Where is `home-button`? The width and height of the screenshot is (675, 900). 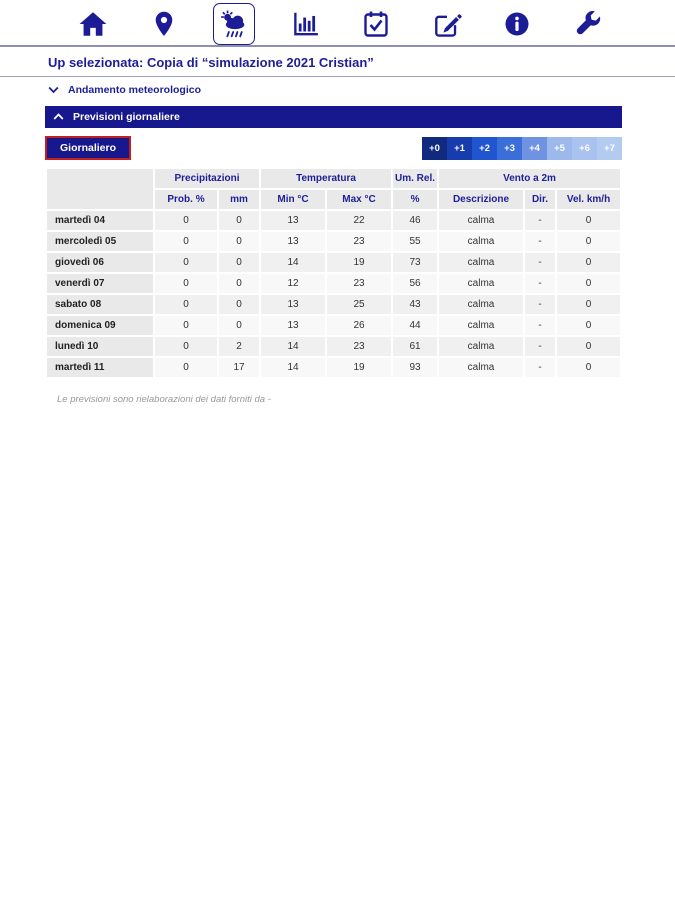
home-button is located at coordinates (93, 24).